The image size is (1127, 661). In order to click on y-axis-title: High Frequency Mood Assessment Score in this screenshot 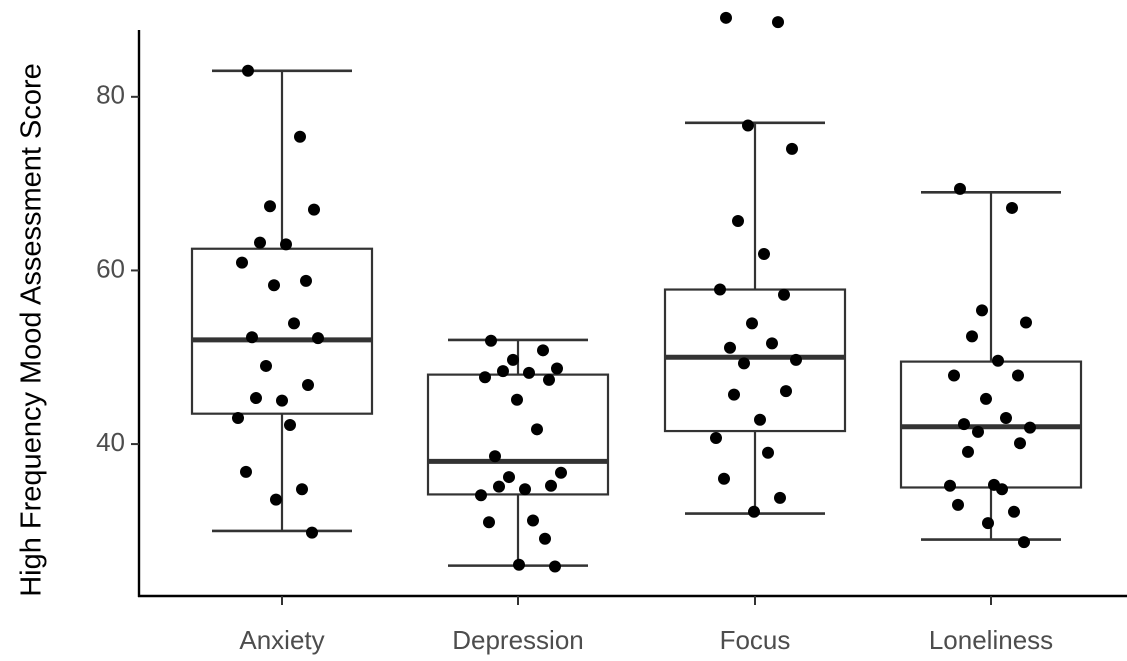, I will do `click(32, 330)`.